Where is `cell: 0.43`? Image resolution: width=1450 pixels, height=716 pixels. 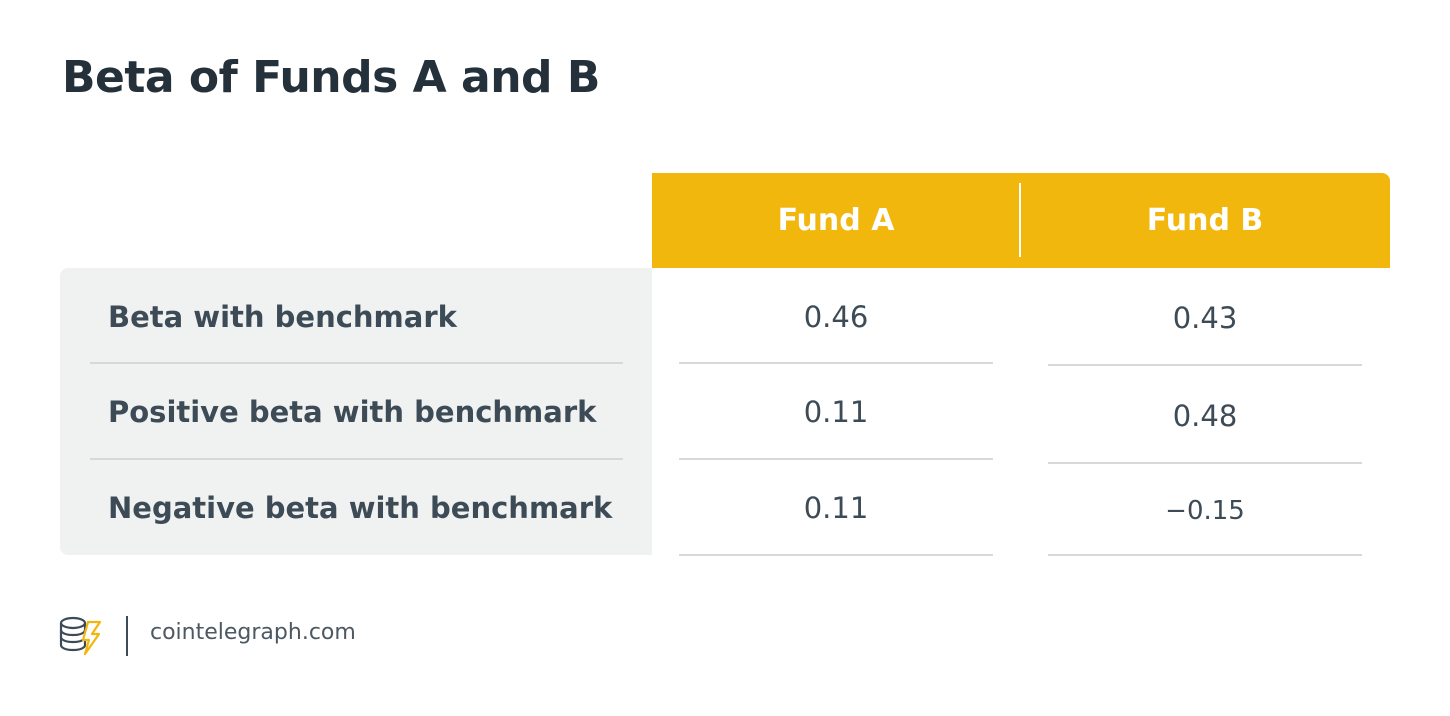
cell: 0.43 is located at coordinates (1205, 318).